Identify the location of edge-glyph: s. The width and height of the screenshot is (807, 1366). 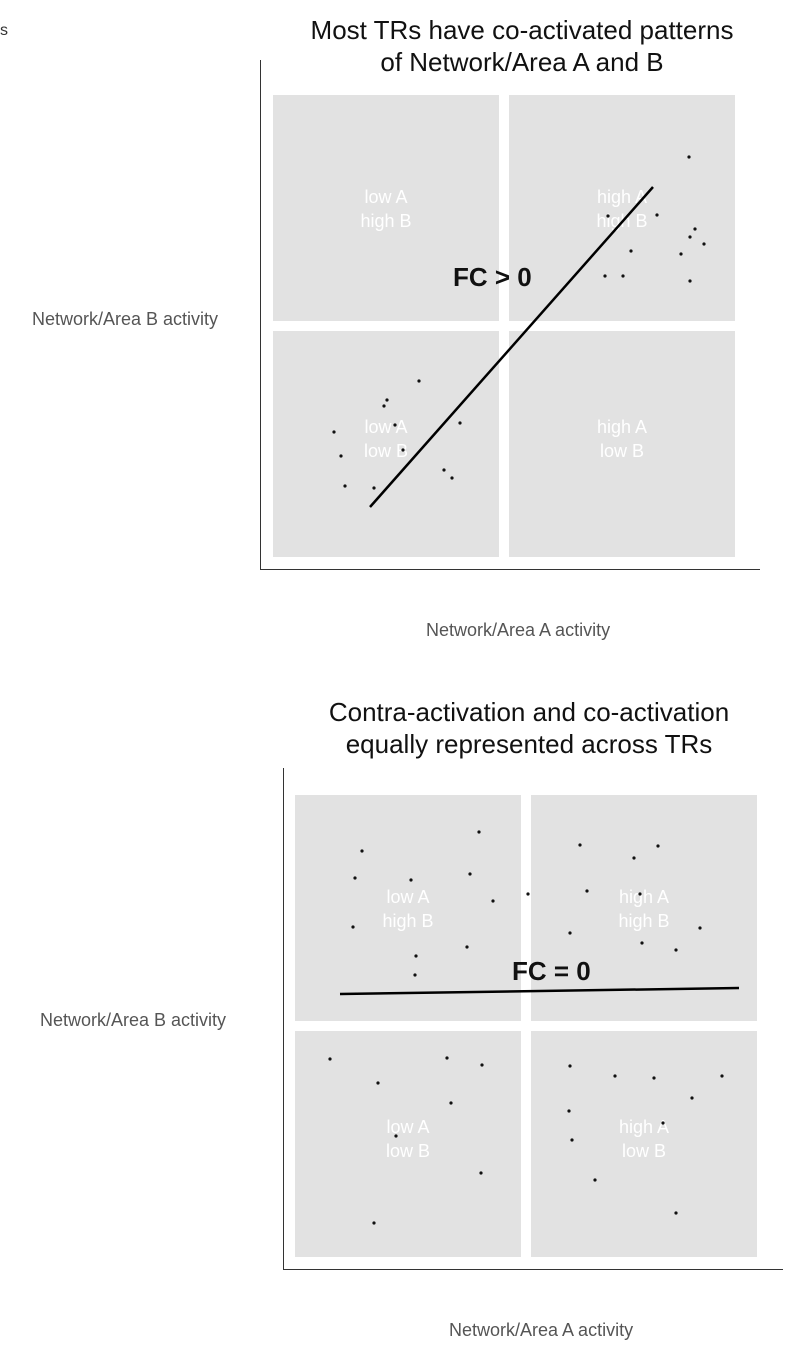
(4, 30).